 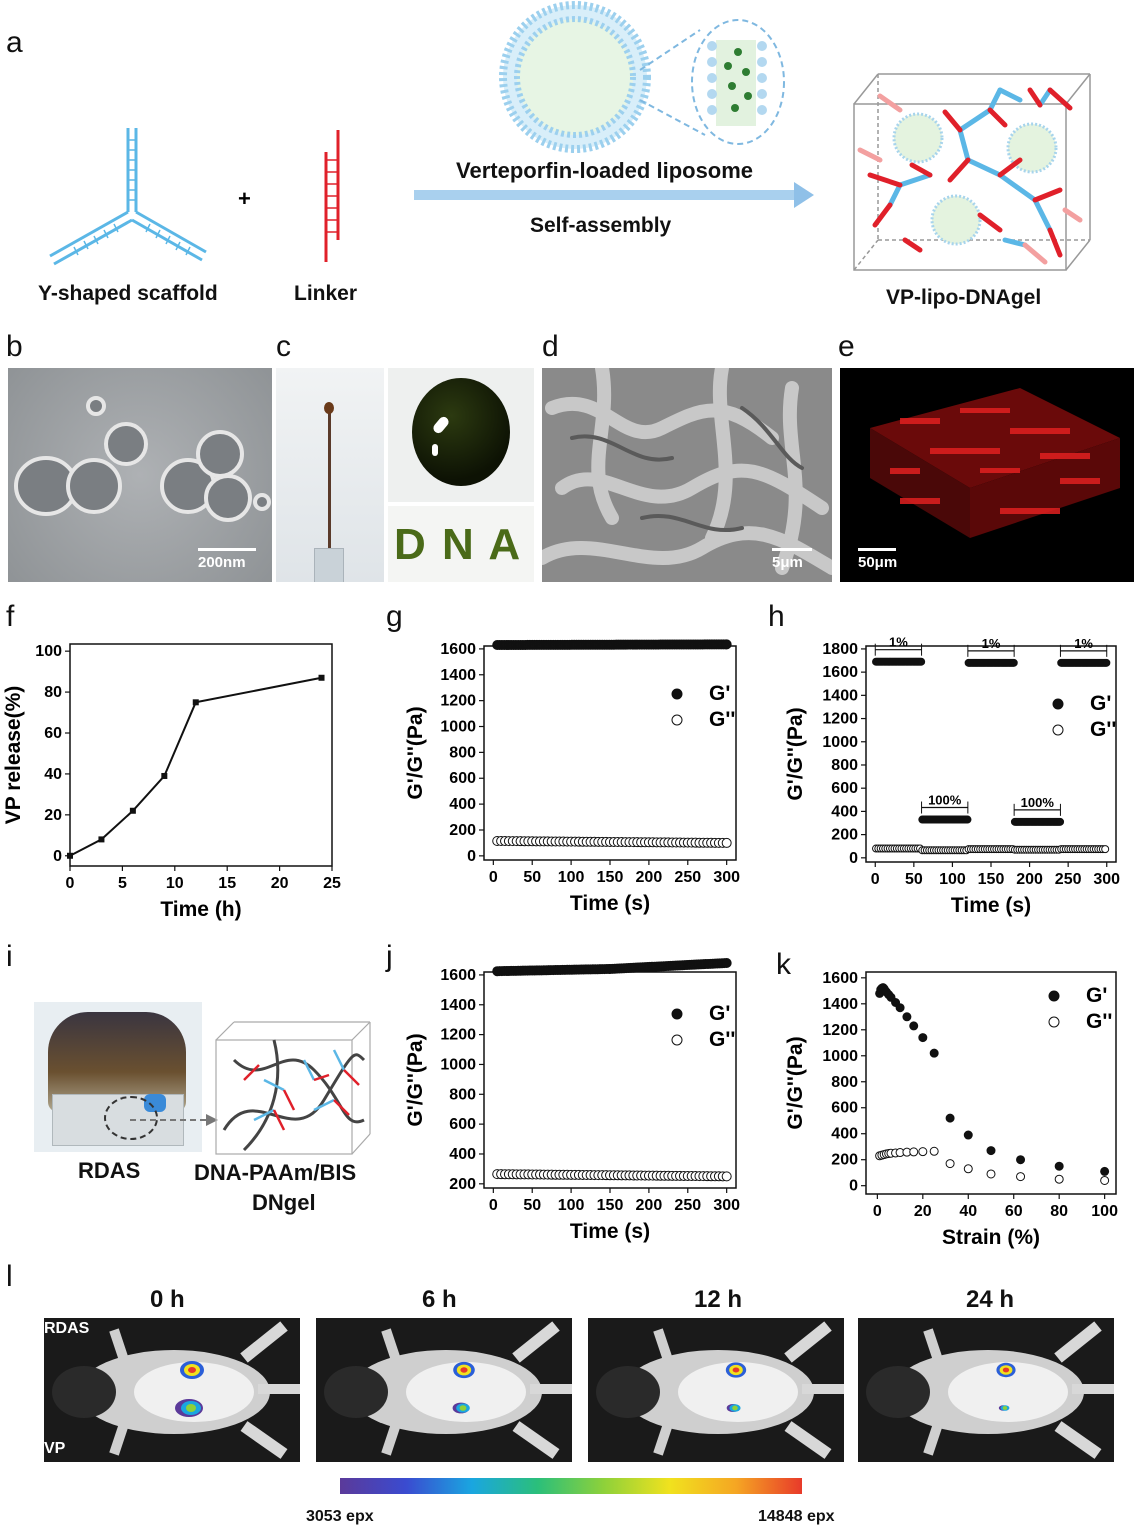 What do you see at coordinates (840, 1056) in the screenshot?
I see `y-tick-label: 1000` at bounding box center [840, 1056].